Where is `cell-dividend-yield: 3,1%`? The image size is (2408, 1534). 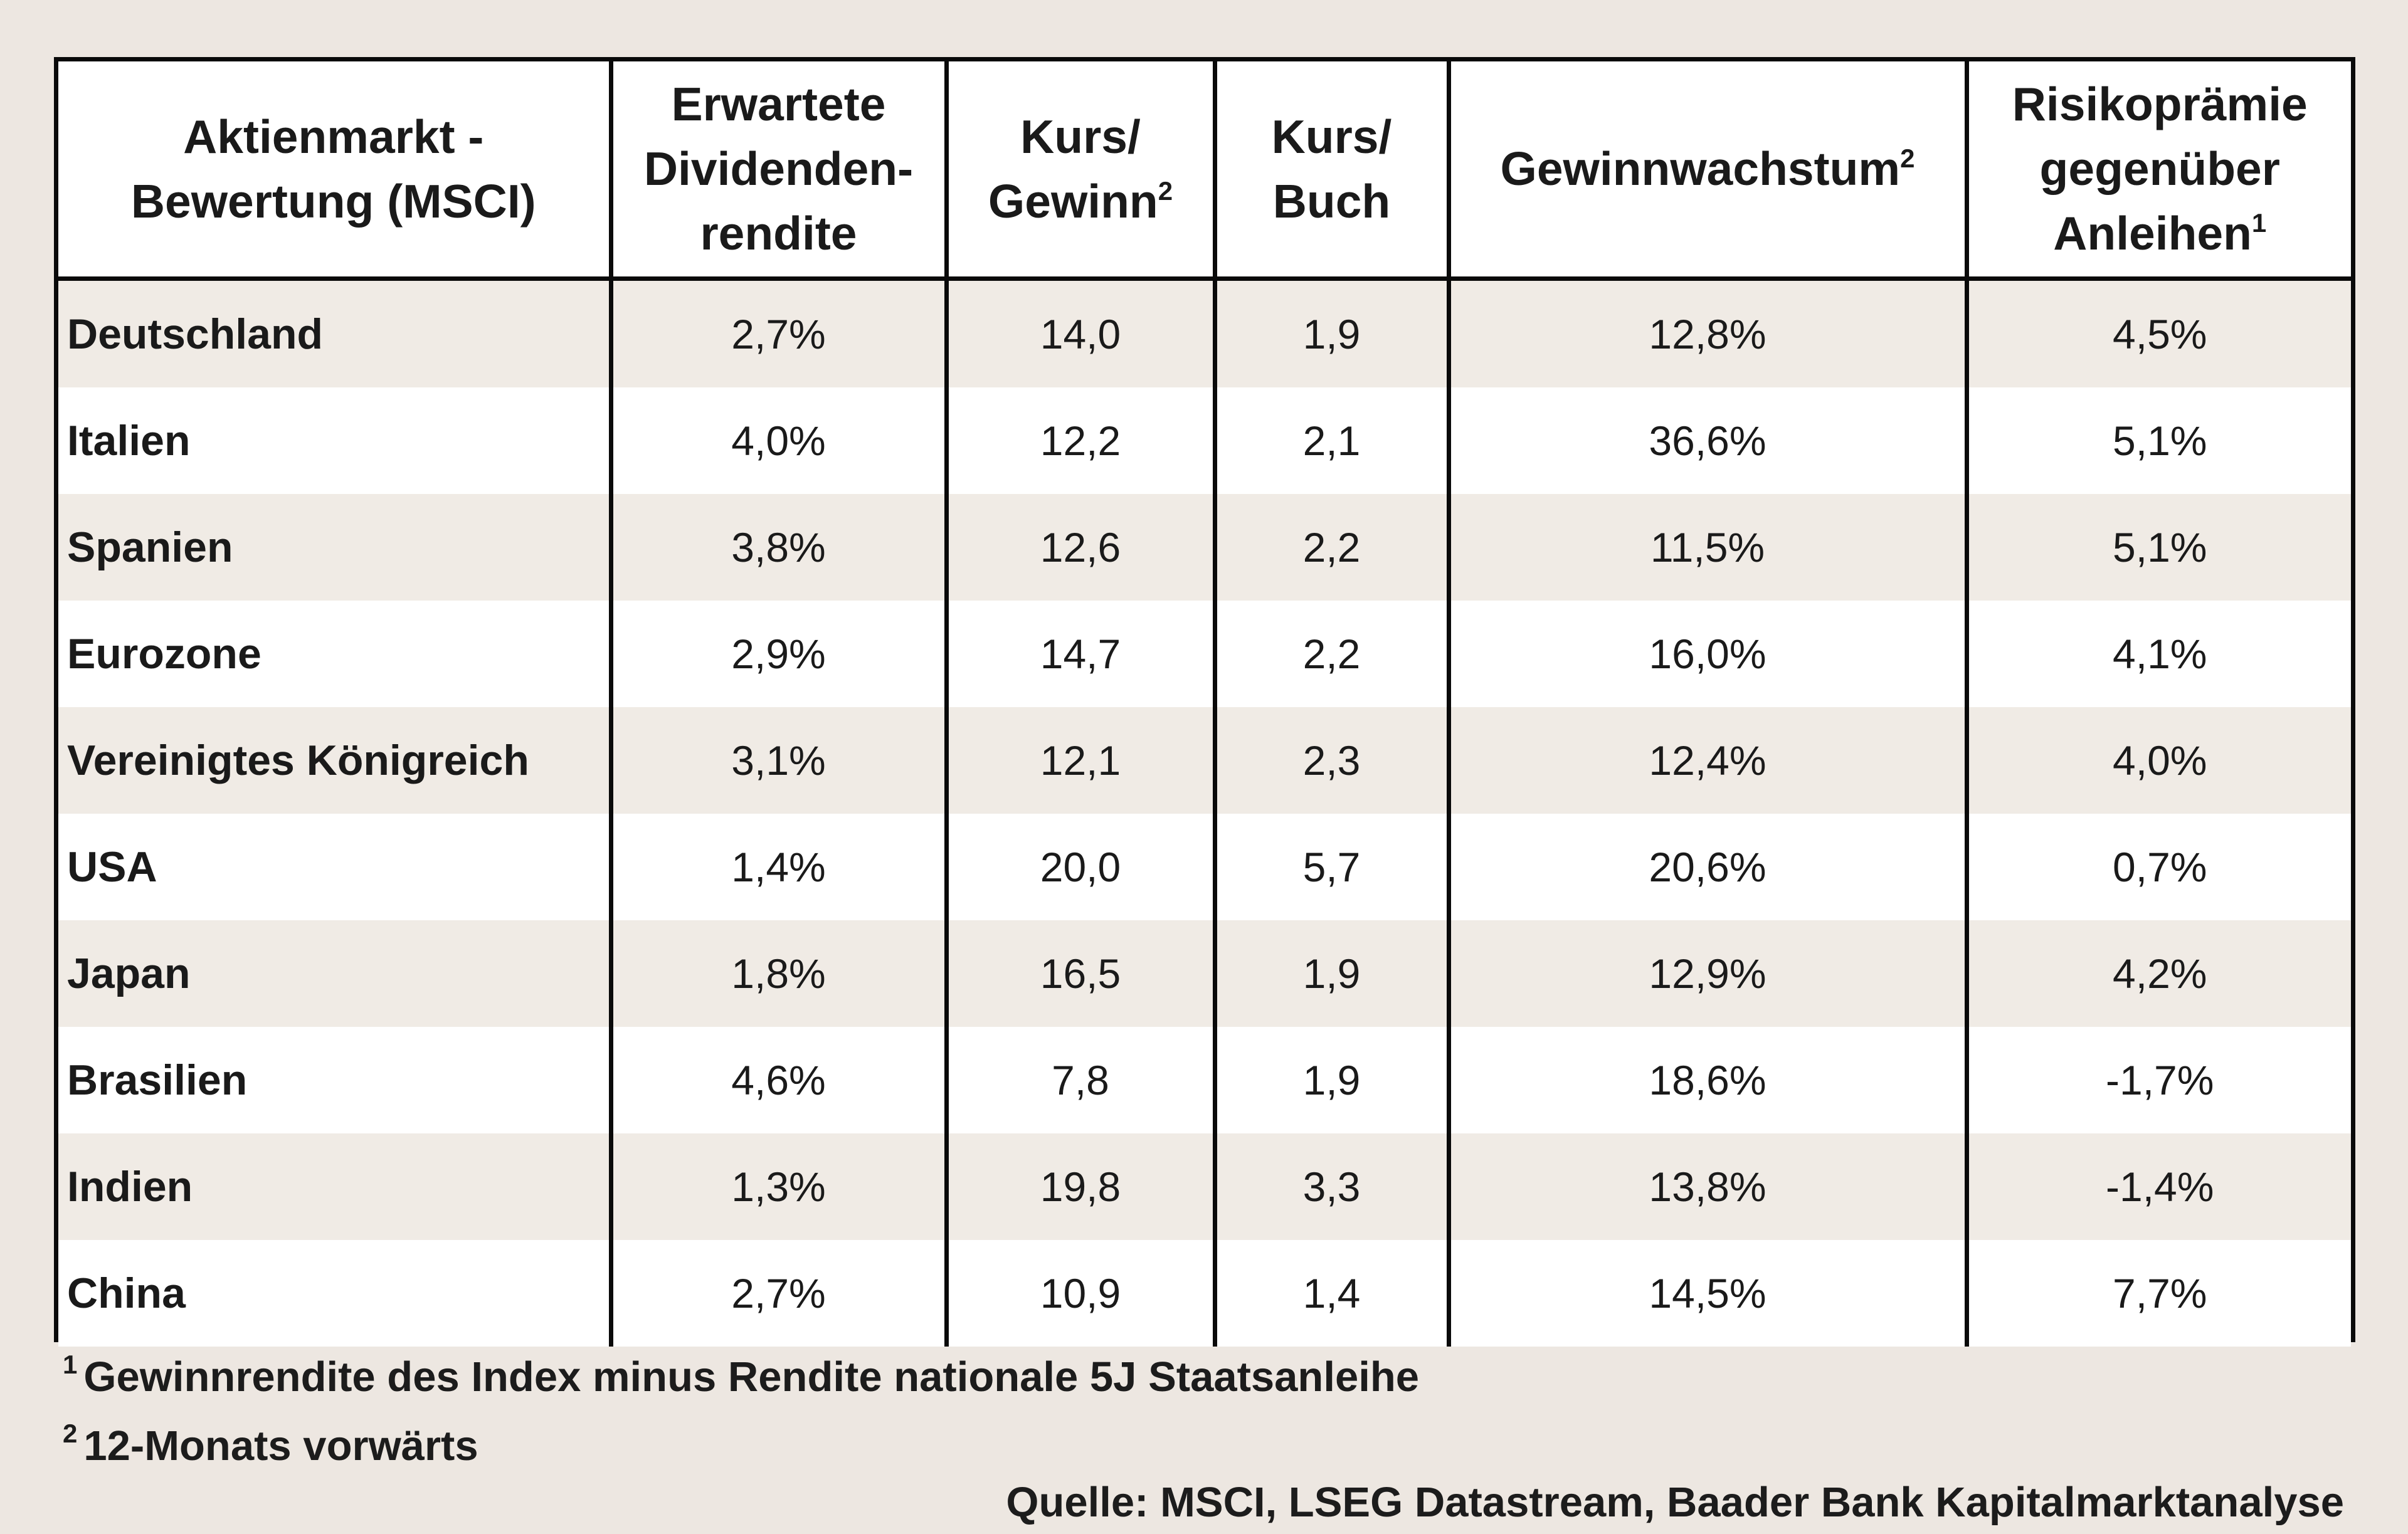 cell-dividend-yield: 3,1% is located at coordinates (780, 760).